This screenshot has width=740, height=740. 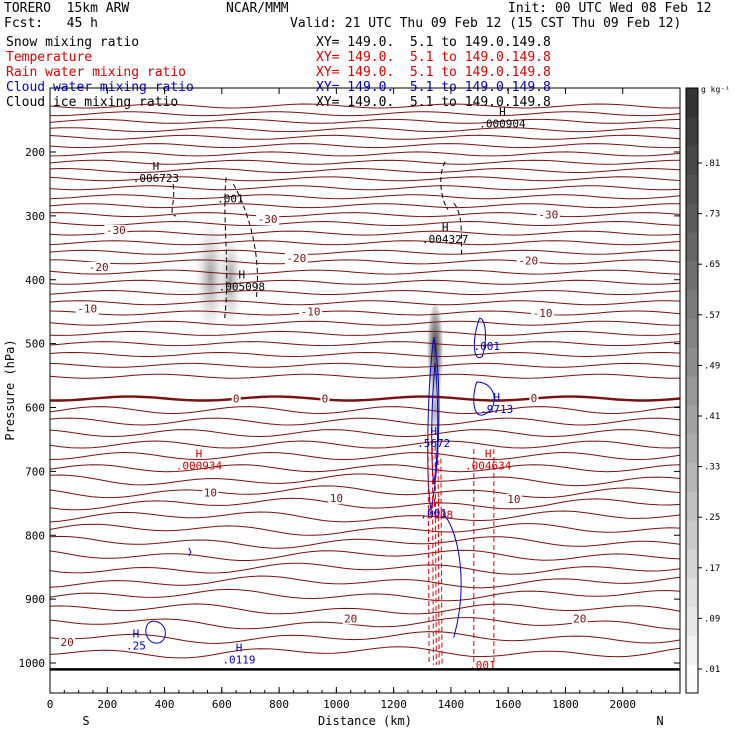 I want to click on colorbar-tick-label: .49, so click(x=712, y=366).